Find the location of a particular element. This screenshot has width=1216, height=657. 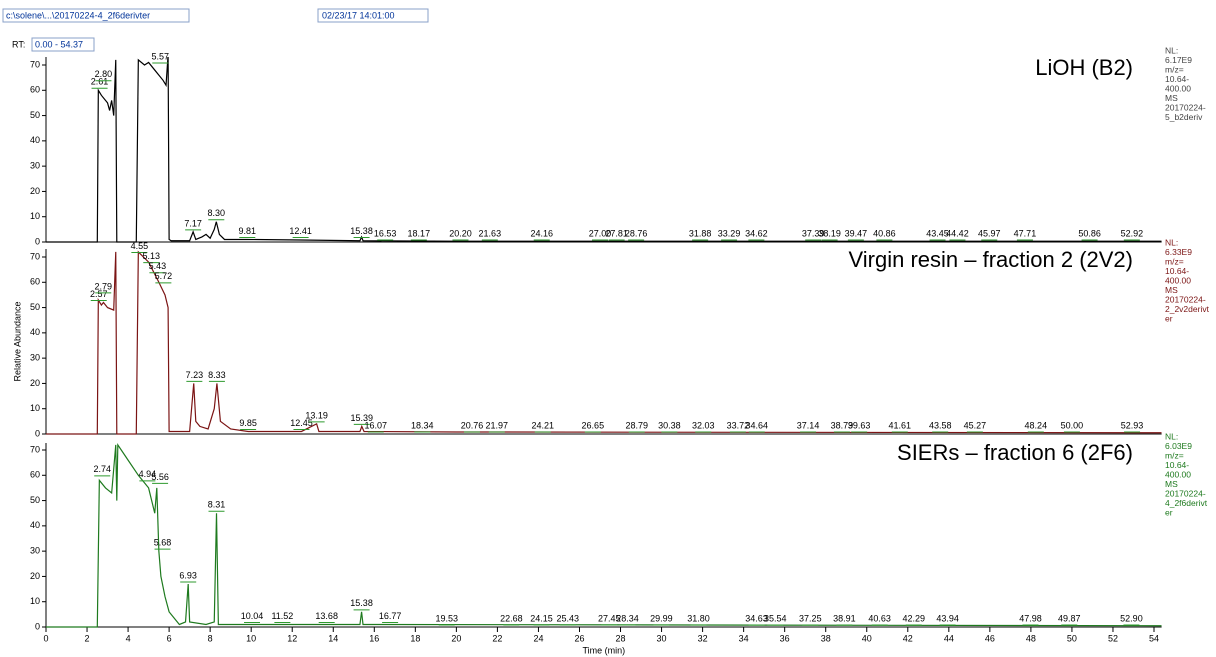

peak-label: 6.93 is located at coordinates (188, 575).